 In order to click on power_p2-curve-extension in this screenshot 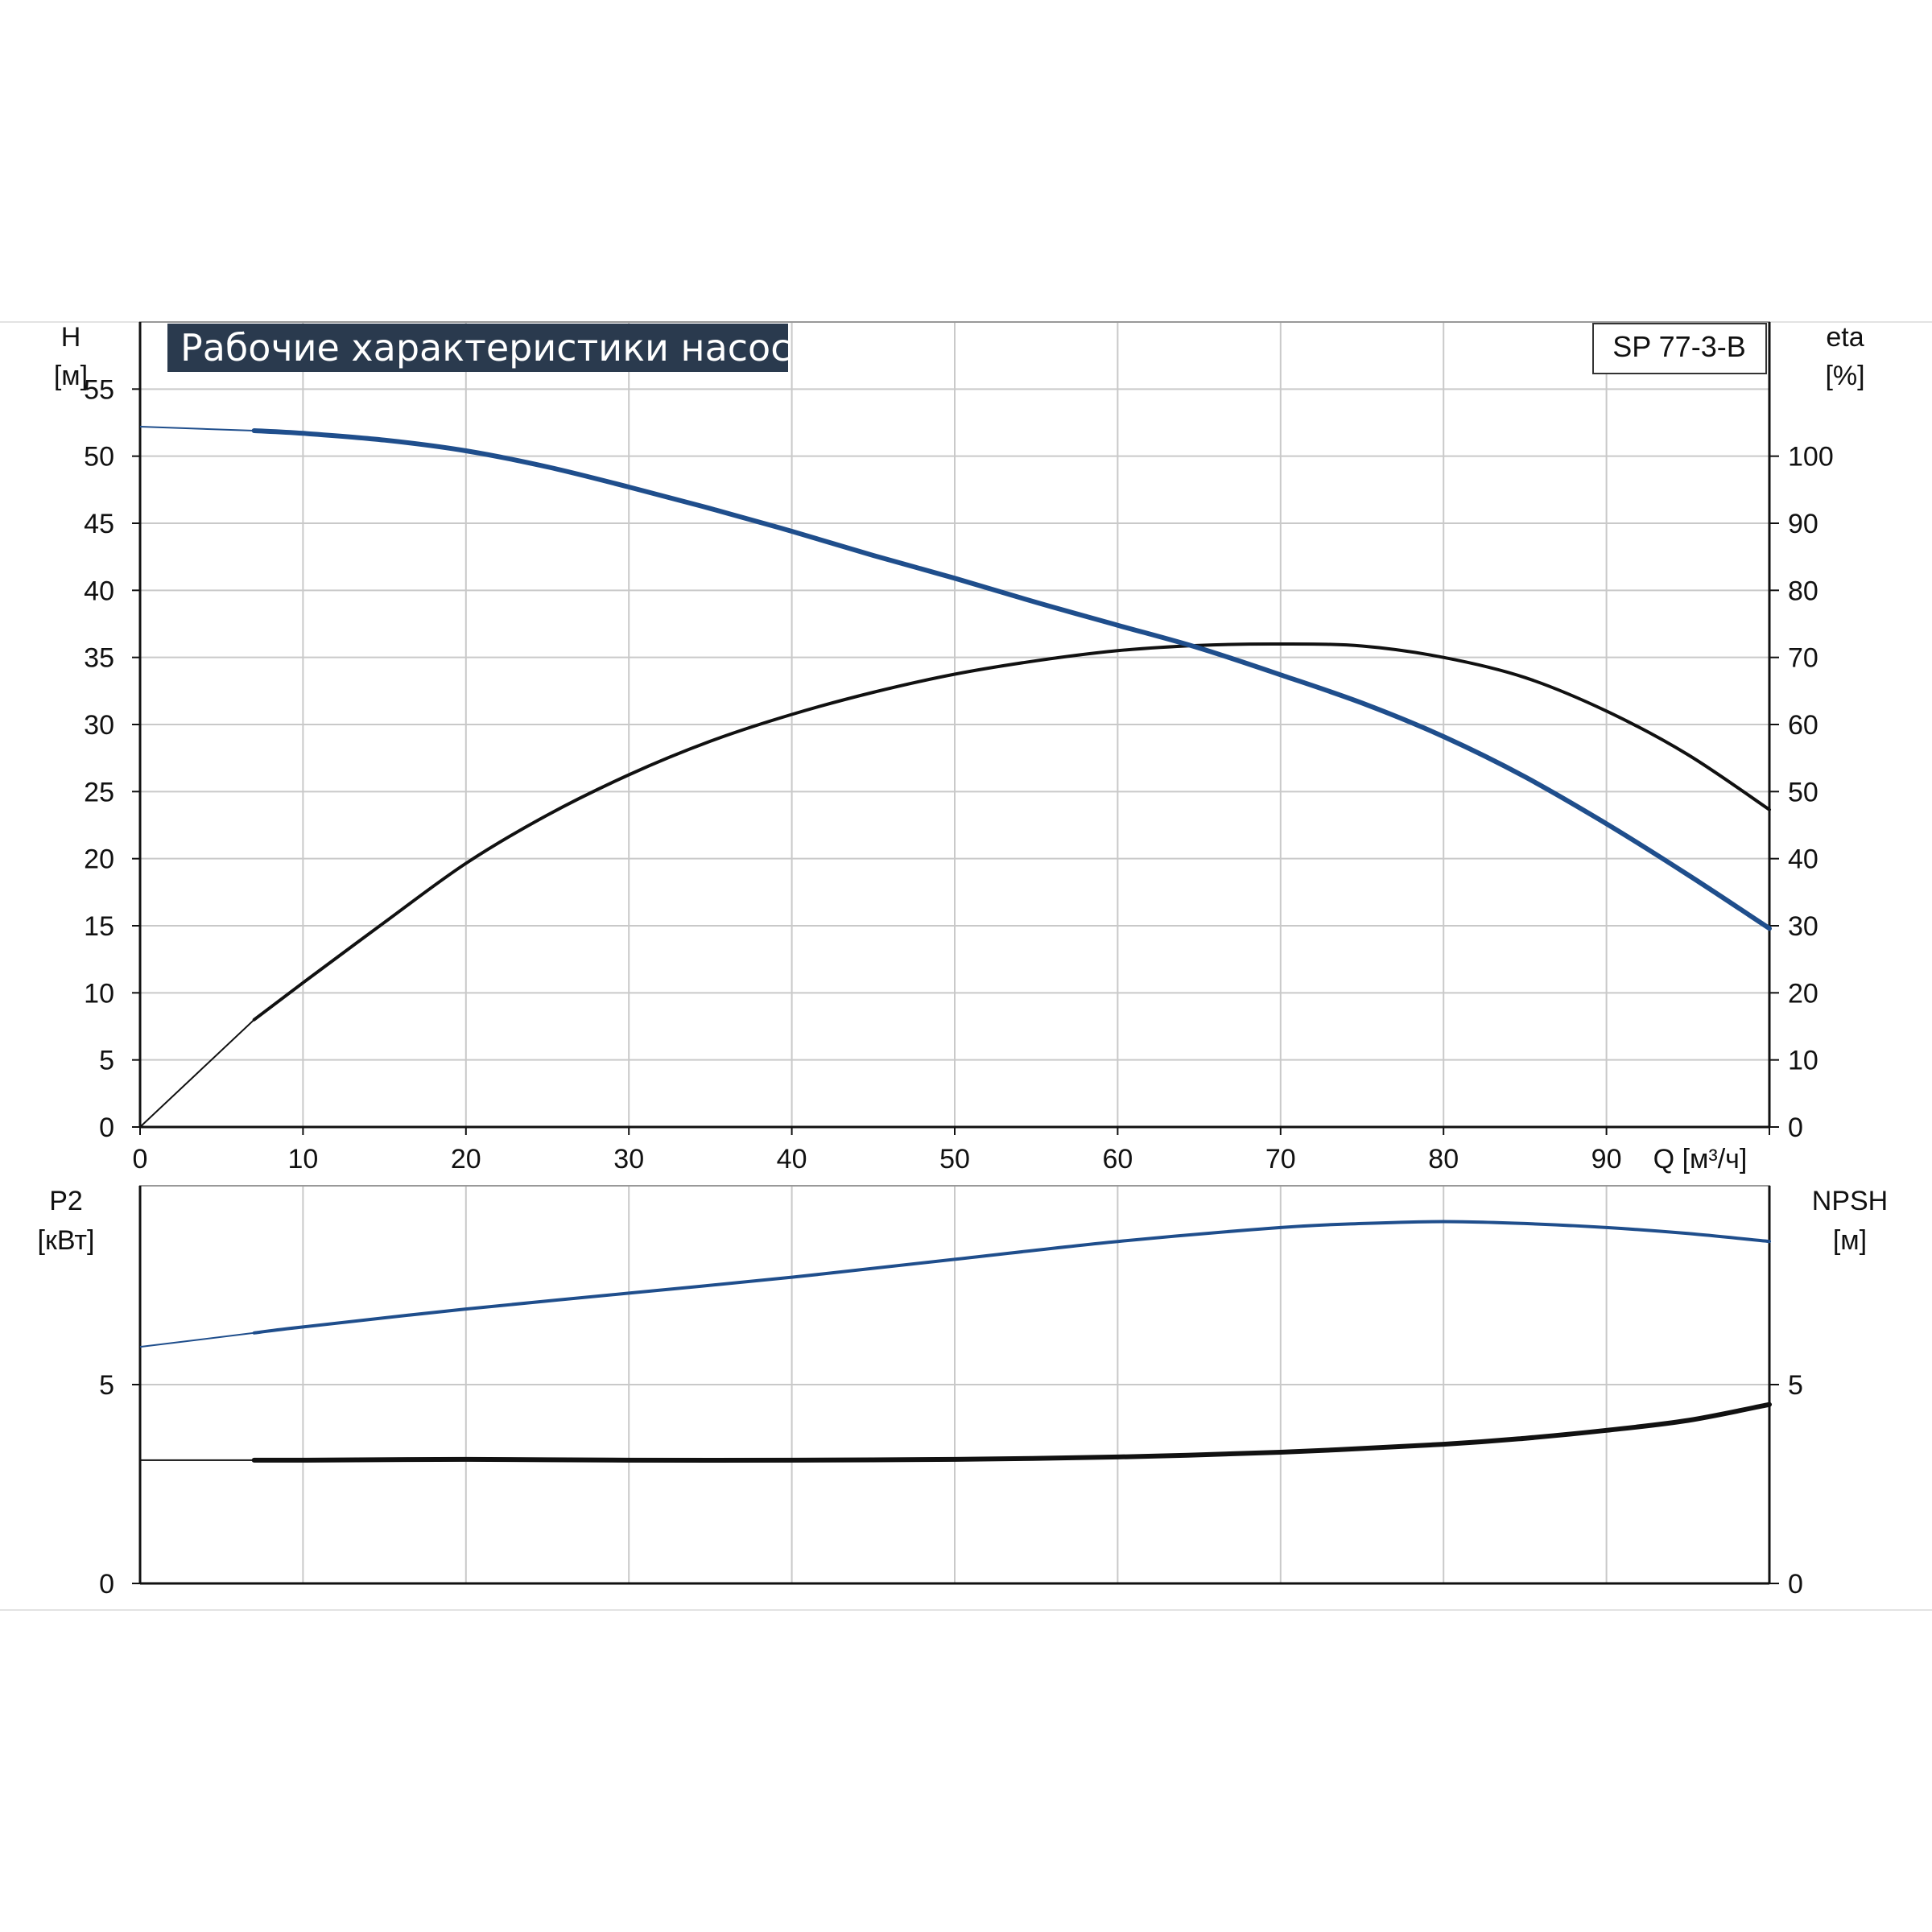, I will do `click(196, 1339)`.